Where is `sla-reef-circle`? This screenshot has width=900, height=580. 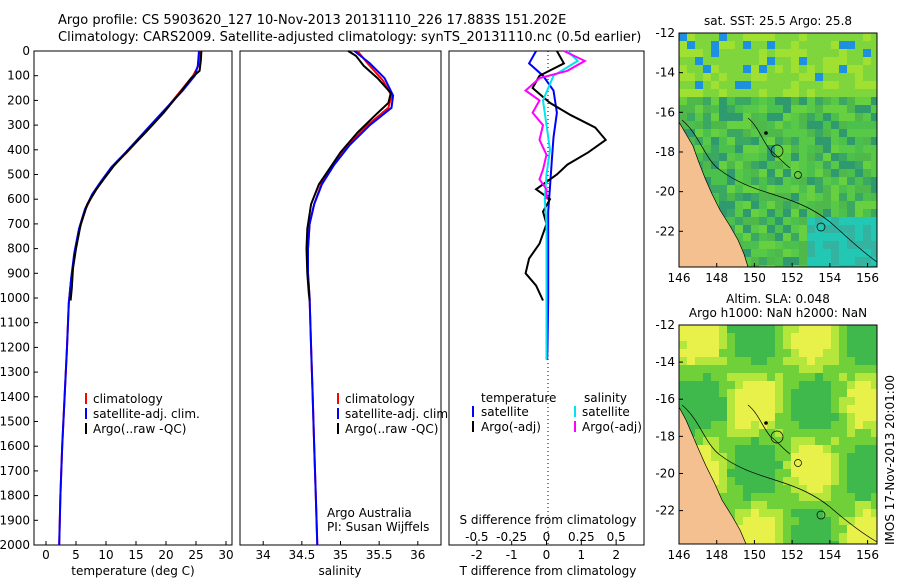 sla-reef-circle is located at coordinates (777, 437).